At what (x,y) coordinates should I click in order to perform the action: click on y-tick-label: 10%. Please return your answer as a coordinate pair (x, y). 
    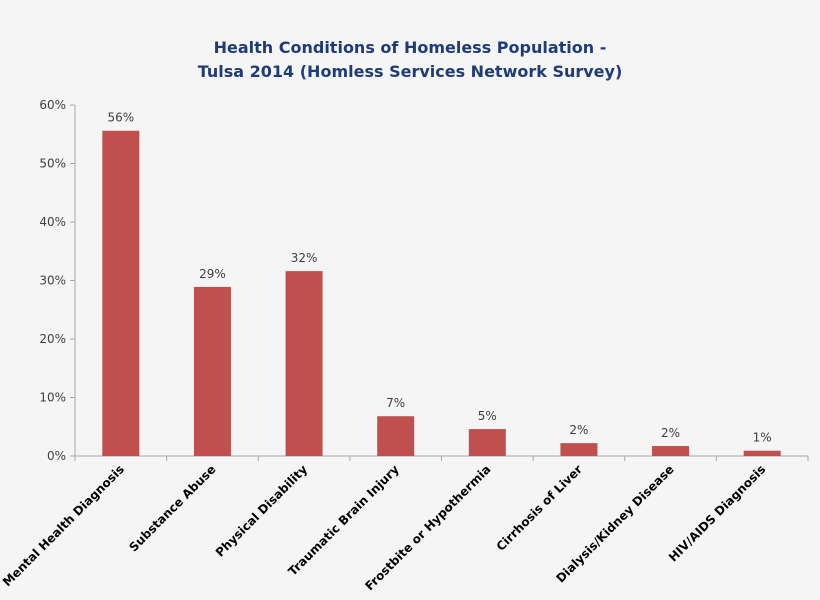
    Looking at the image, I should click on (52, 398).